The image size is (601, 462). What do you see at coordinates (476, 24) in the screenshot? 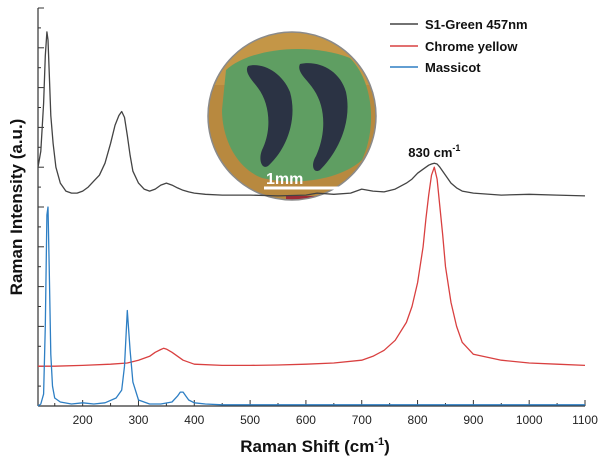
I see `legend-label-s1-green: S1-Green 457nm` at bounding box center [476, 24].